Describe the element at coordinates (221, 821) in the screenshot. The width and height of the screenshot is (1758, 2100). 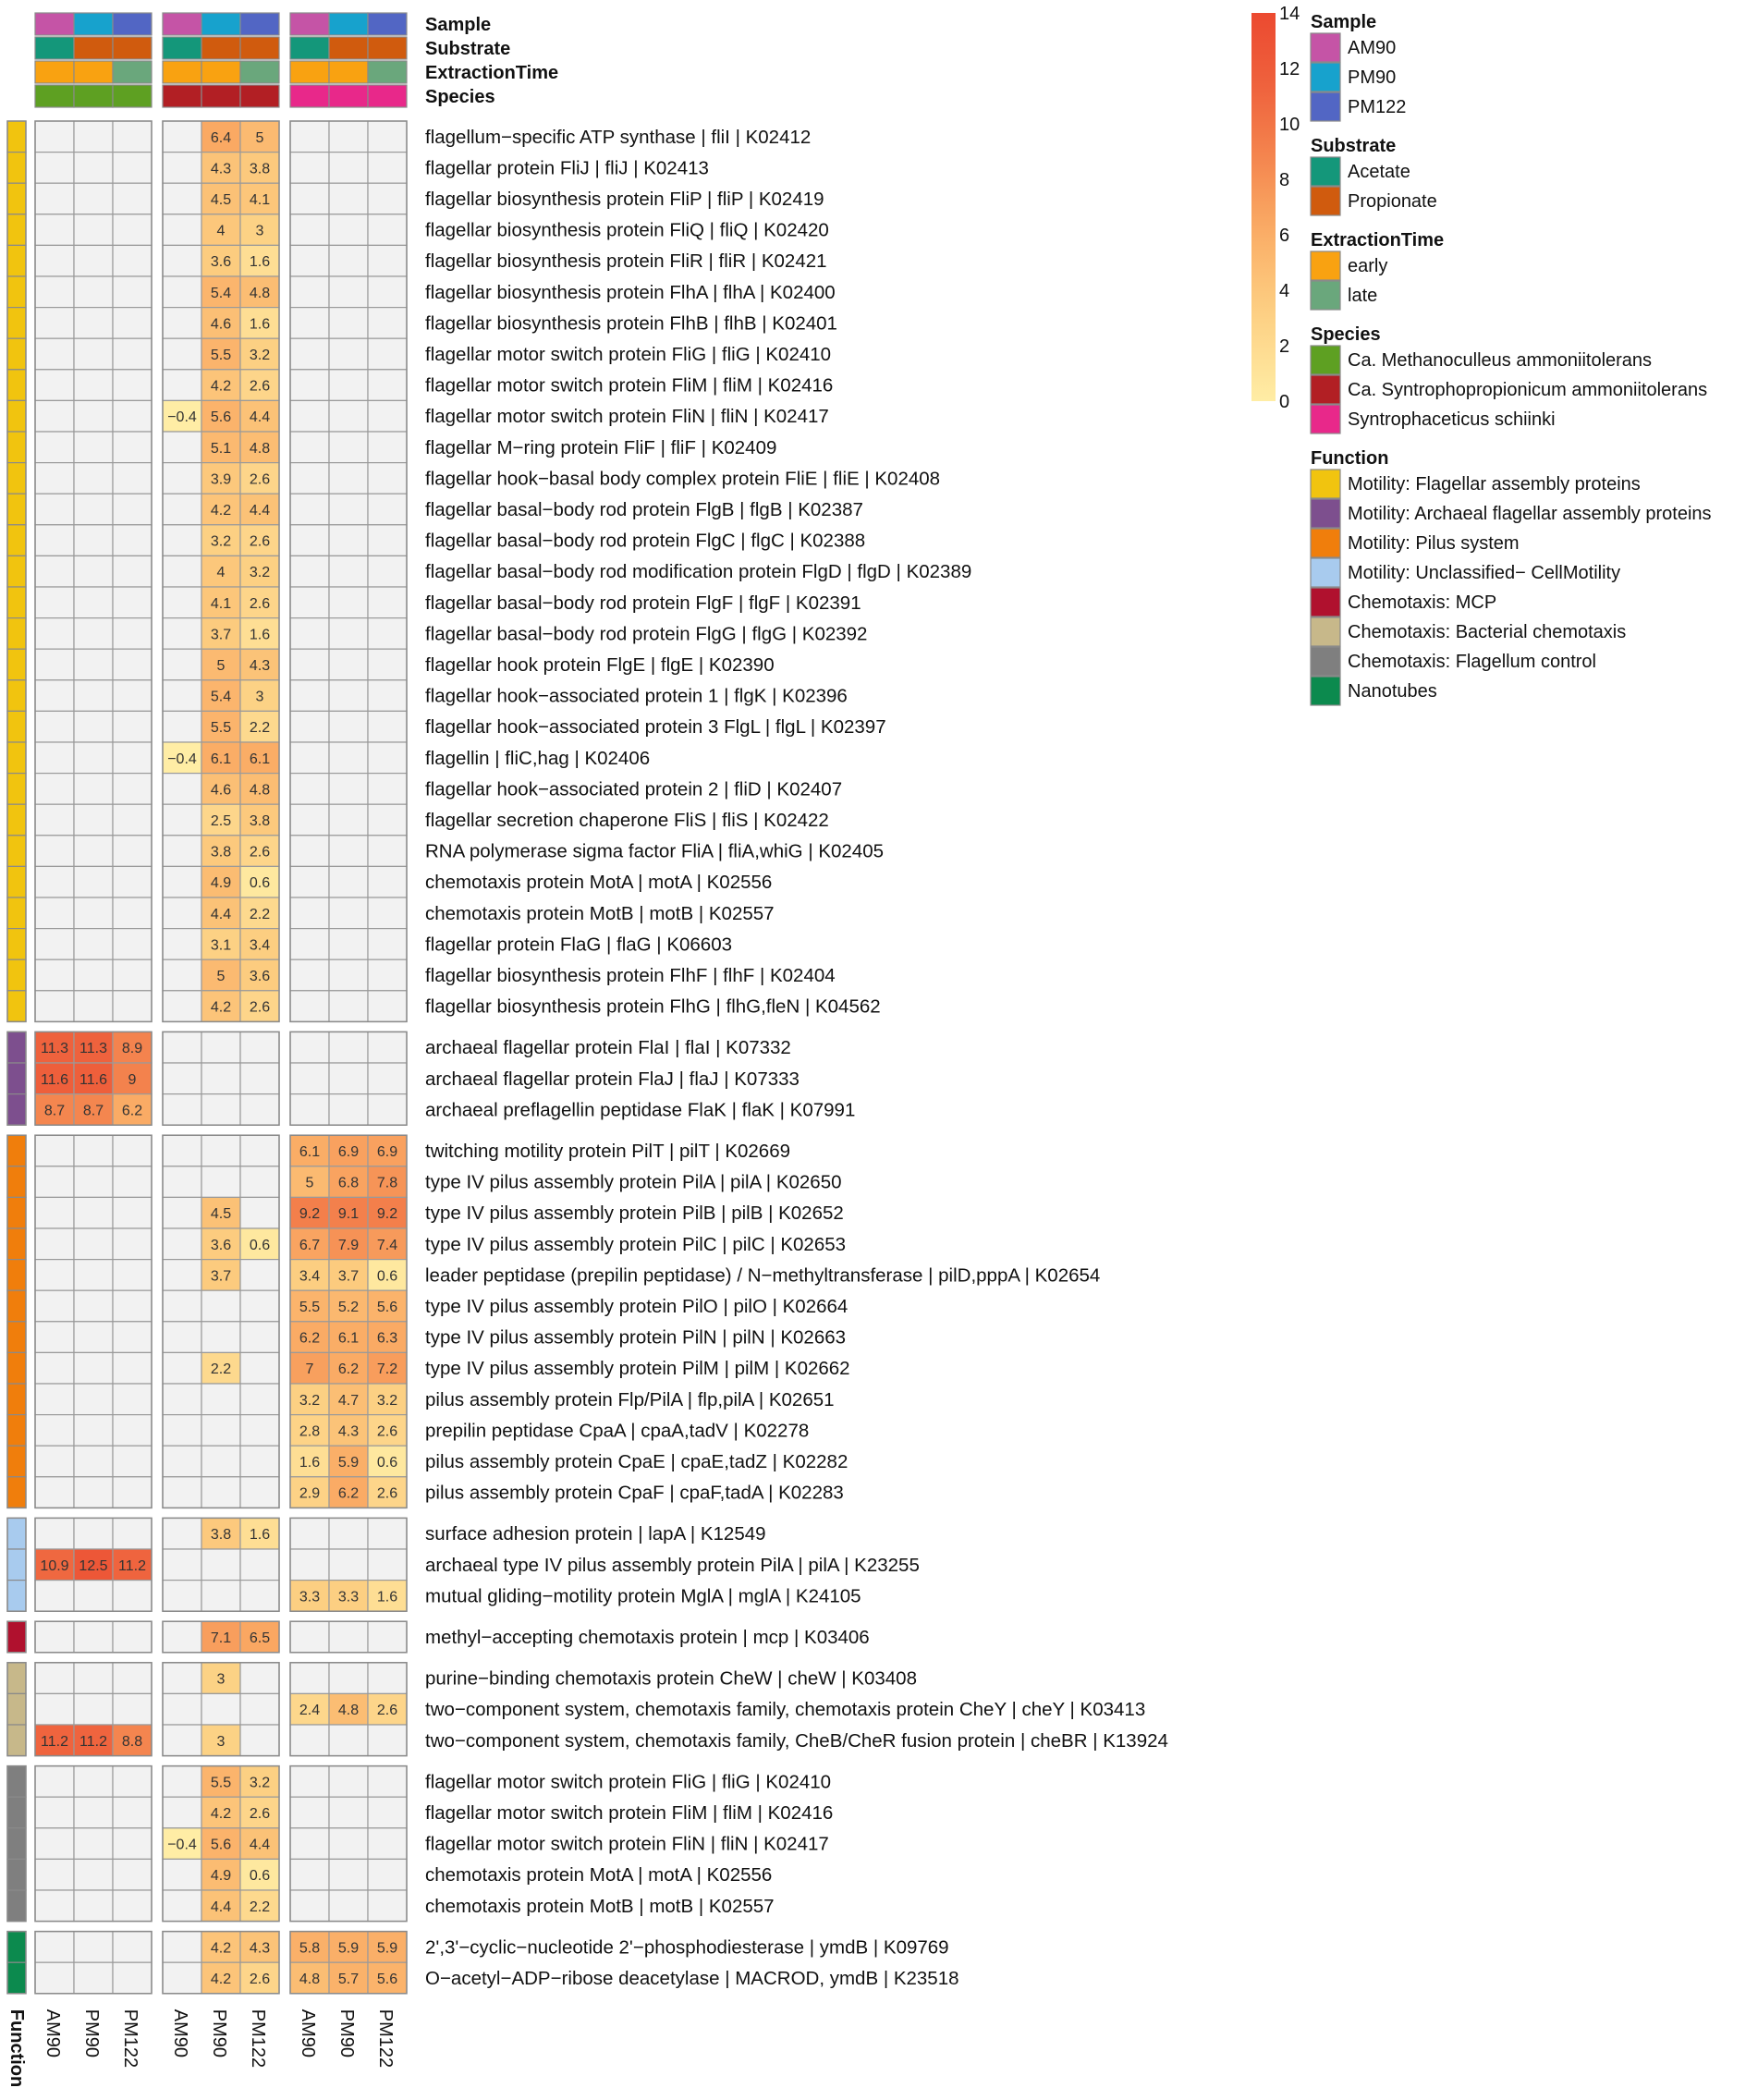
I see `cell-value-label: 2.5` at that location.